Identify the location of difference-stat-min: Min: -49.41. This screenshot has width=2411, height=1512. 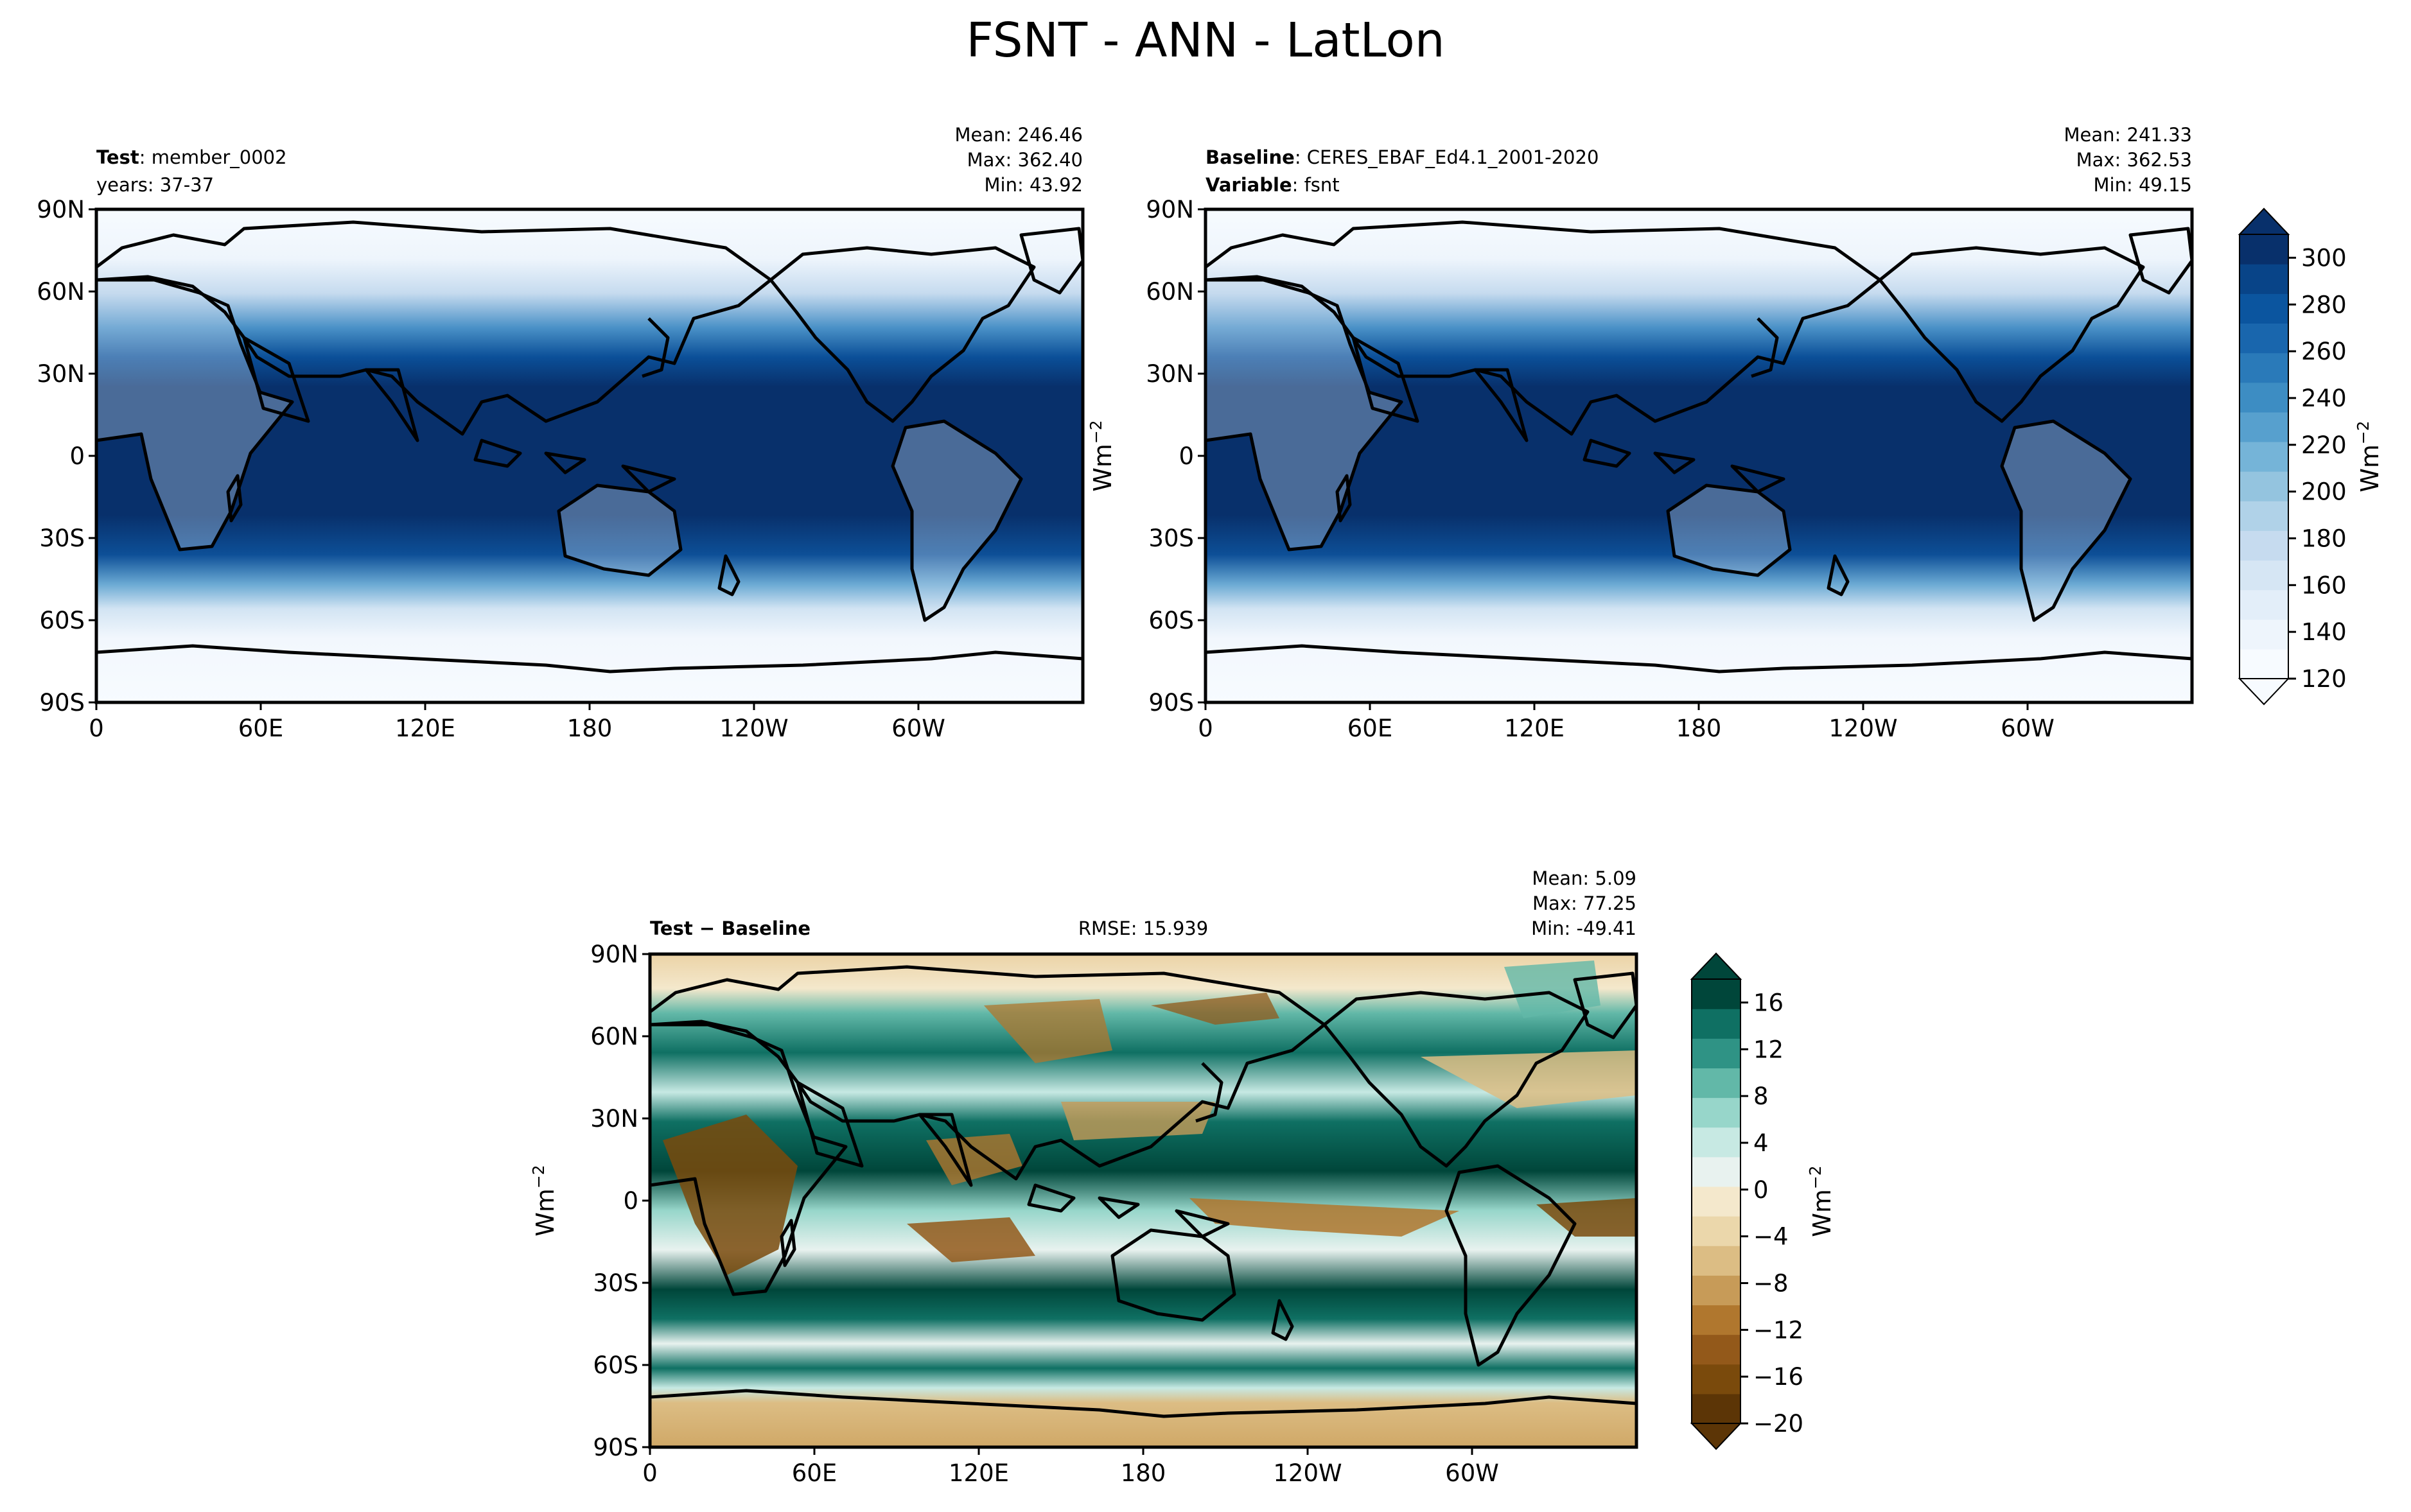
(1584, 928).